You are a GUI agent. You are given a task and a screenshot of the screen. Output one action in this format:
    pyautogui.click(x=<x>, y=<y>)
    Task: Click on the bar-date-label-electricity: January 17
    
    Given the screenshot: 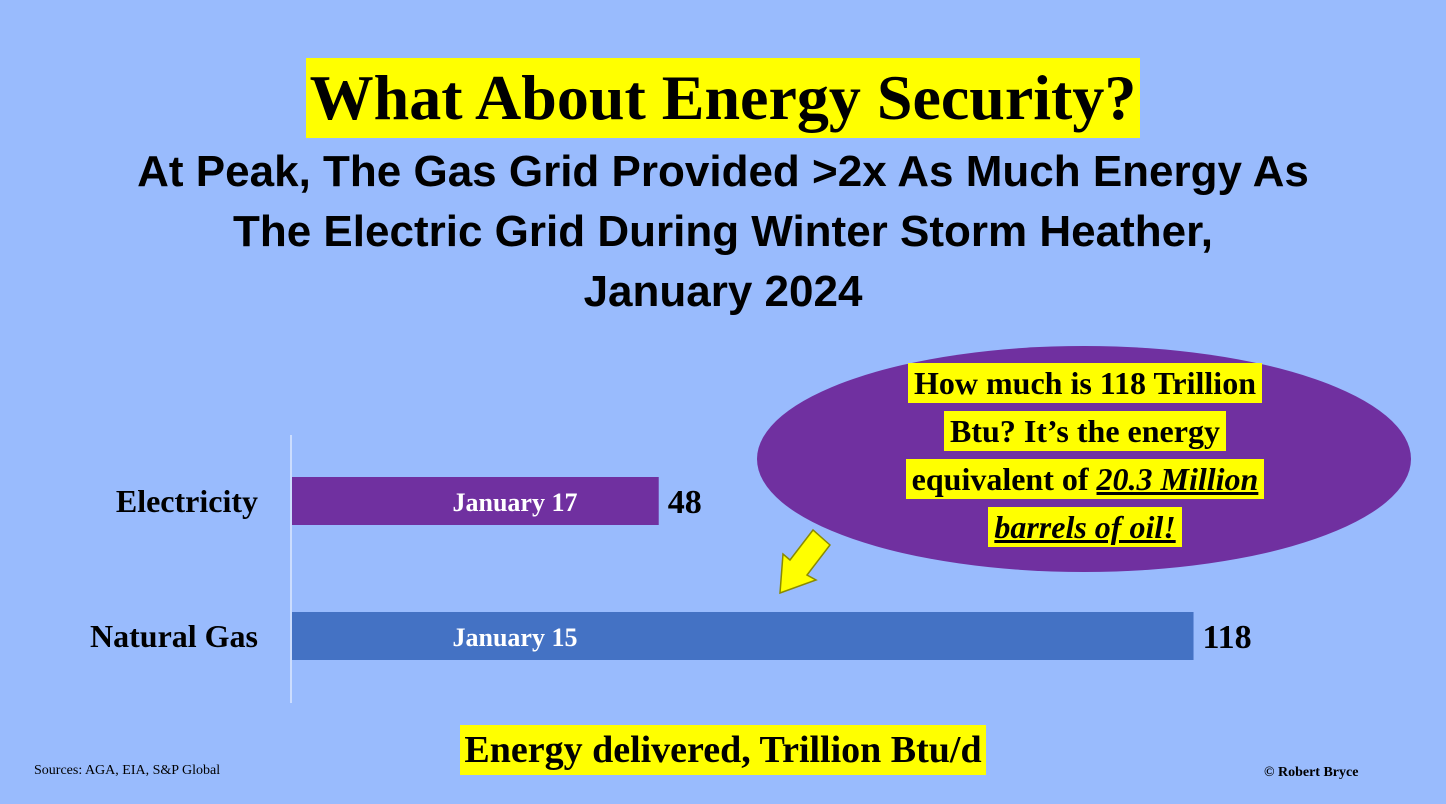 What is the action you would take?
    pyautogui.click(x=515, y=502)
    